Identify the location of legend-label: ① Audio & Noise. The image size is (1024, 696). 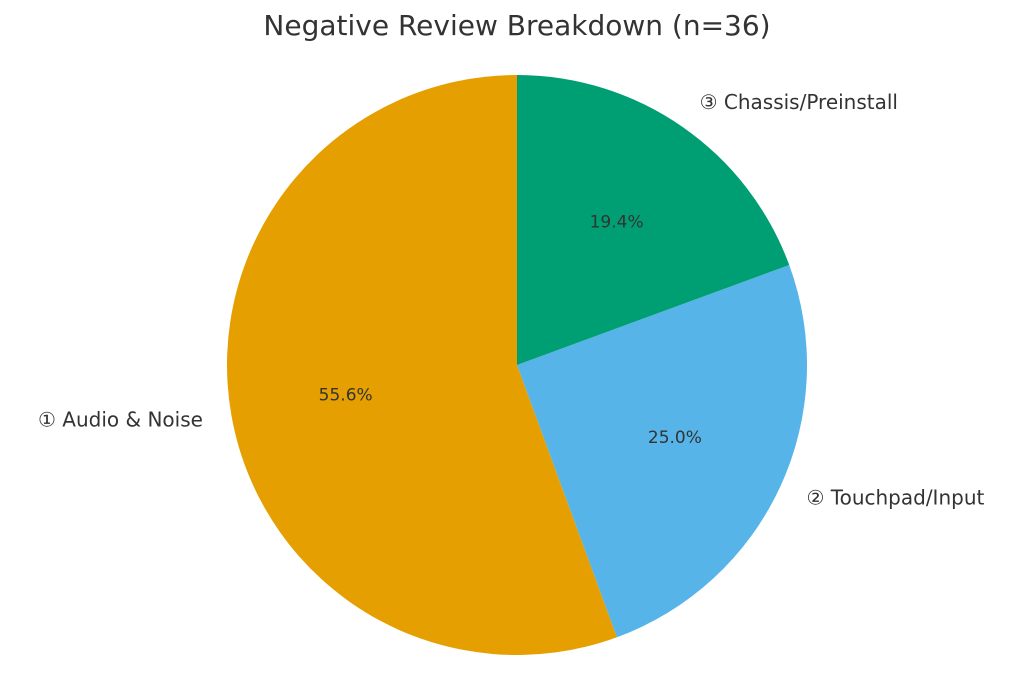
(120, 419).